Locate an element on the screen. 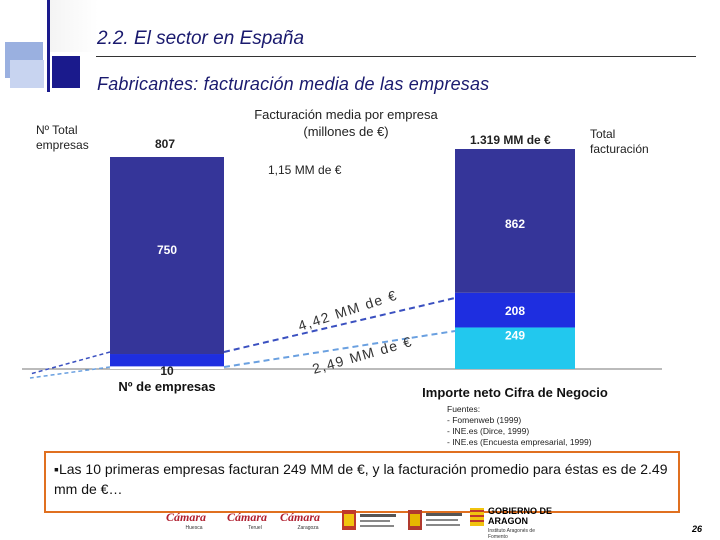  source-item: - Fomenweb (1999) is located at coordinates (484, 420).